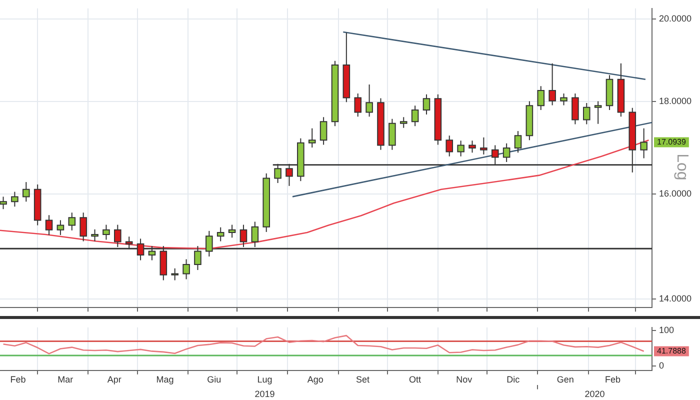 Image resolution: width=700 pixels, height=400 pixels. Describe the element at coordinates (675, 101) in the screenshot. I see `y-tick-label: 18.0000` at that location.